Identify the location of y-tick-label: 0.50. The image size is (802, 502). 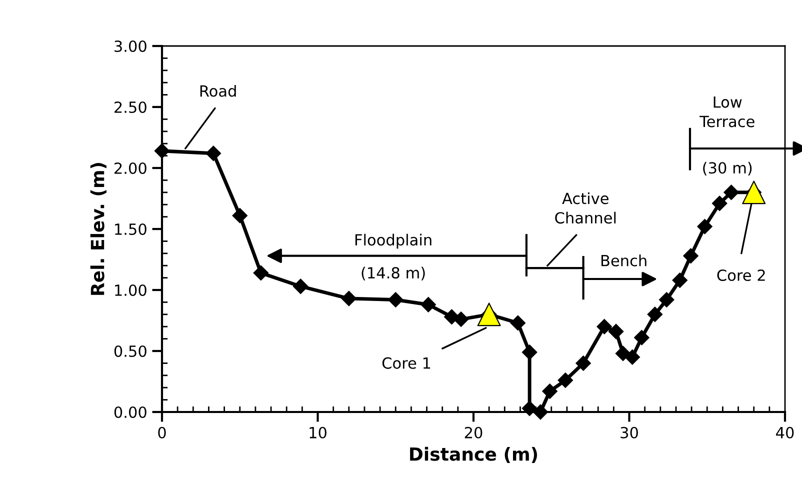
(130, 351).